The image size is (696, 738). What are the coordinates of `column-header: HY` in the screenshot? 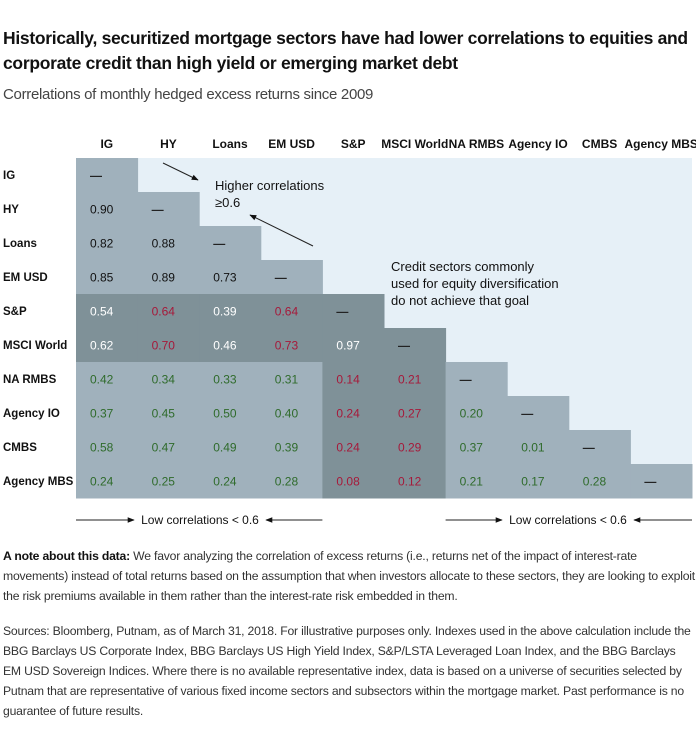 It's located at (168, 144).